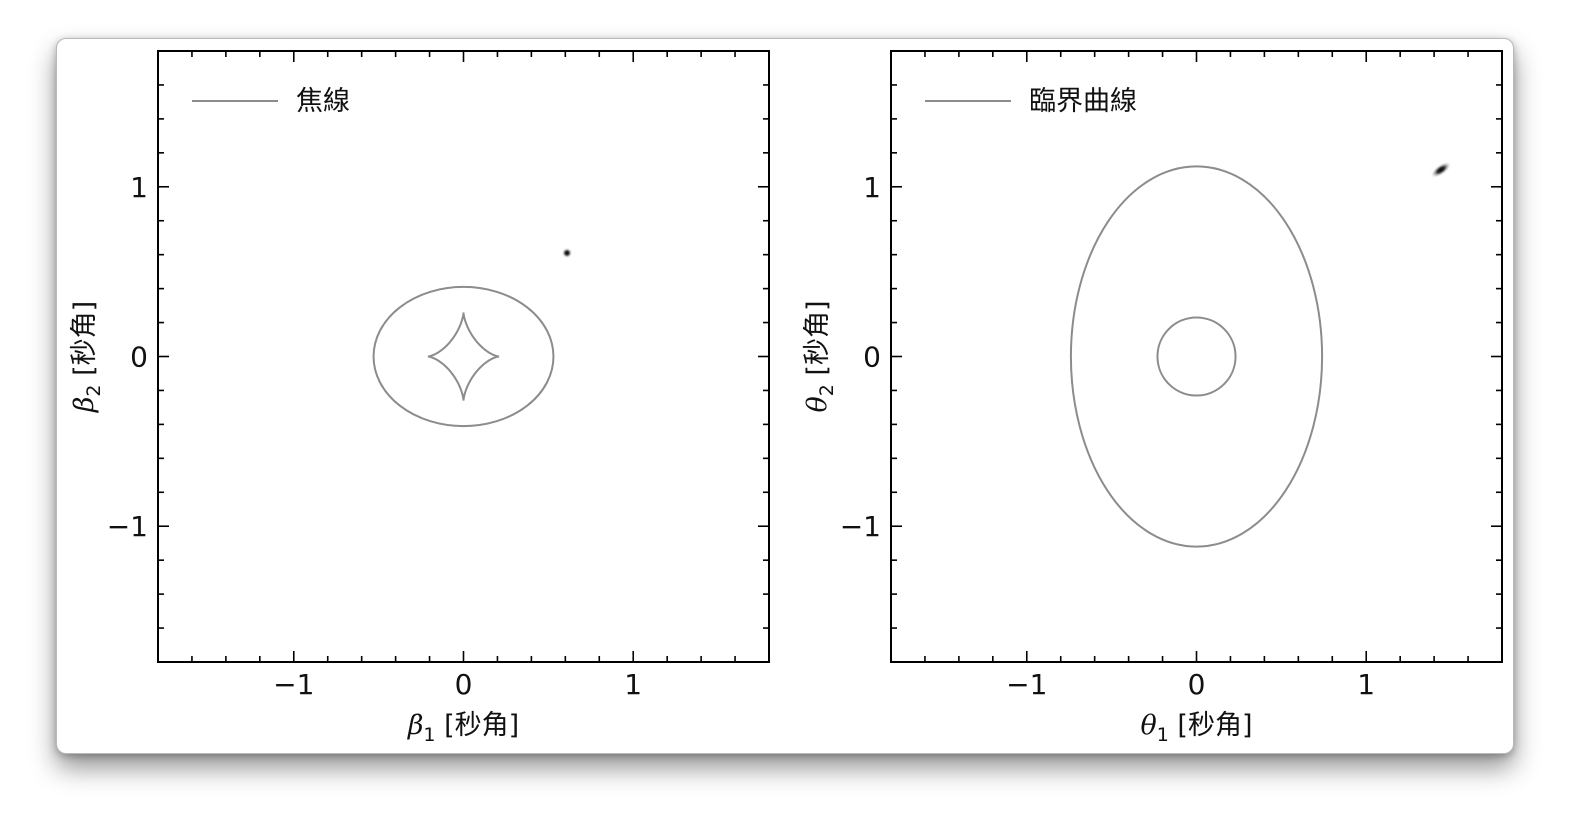 The width and height of the screenshot is (1582, 833). Describe the element at coordinates (1026, 684) in the screenshot. I see `x-tick-label-2-1: −1` at that location.